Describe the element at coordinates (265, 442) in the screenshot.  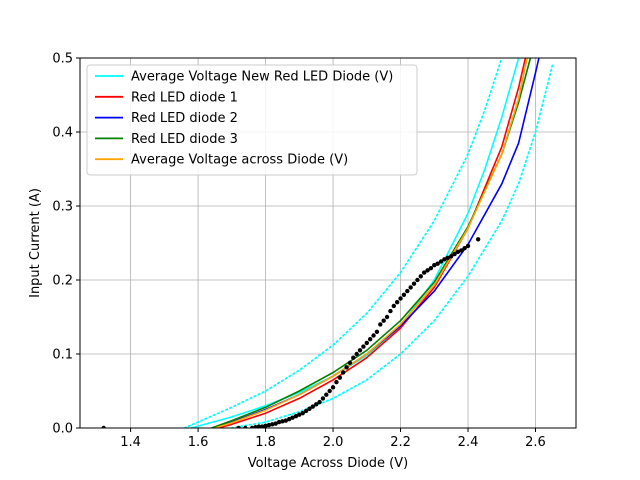
I see `x-tick-label: 1.8` at that location.